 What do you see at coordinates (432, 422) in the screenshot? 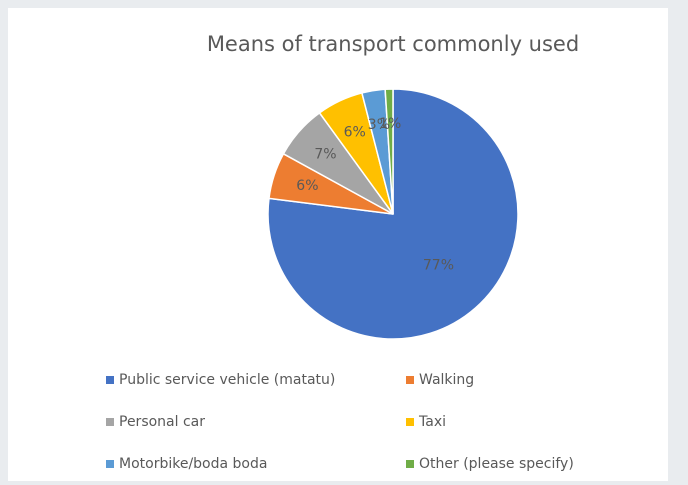
I see `legend-label: Taxi` at bounding box center [432, 422].